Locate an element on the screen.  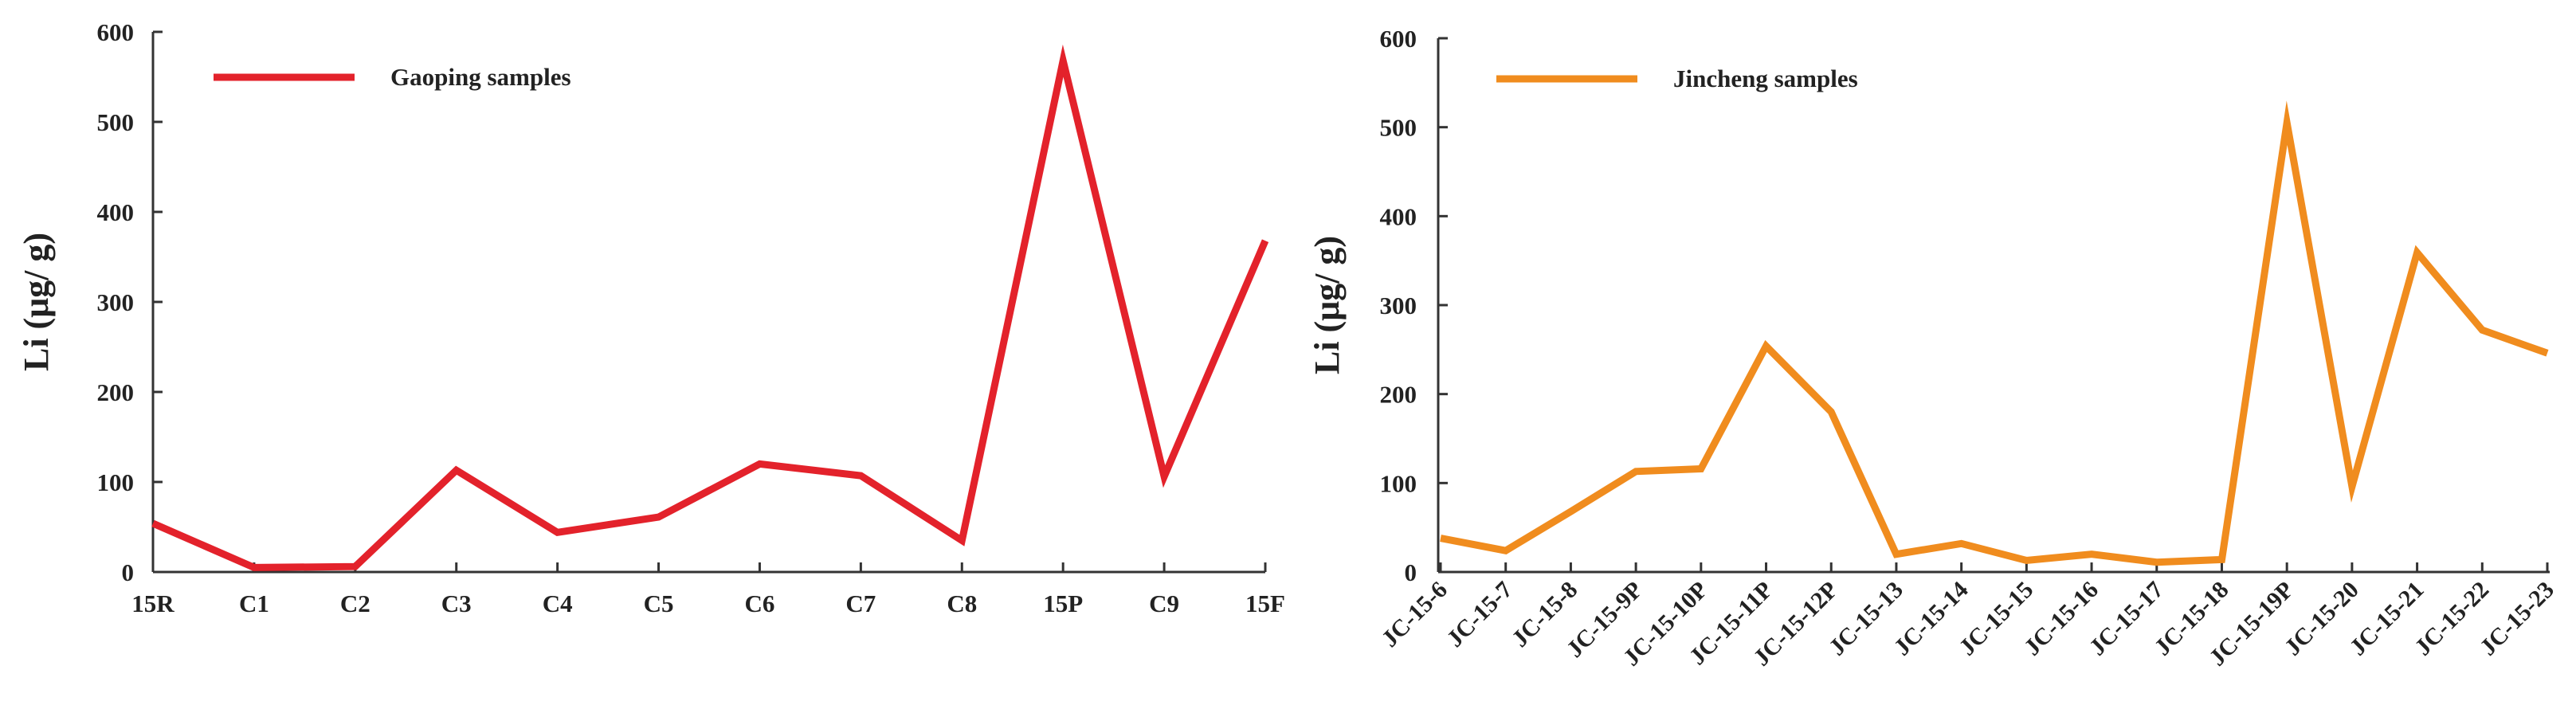
gaoping-y-tick-label: 500 is located at coordinates (116, 122).